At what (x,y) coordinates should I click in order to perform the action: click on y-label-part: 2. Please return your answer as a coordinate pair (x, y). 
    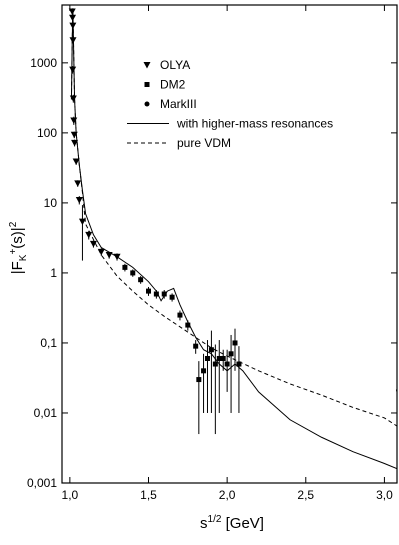
    Looking at the image, I should click on (13, 224).